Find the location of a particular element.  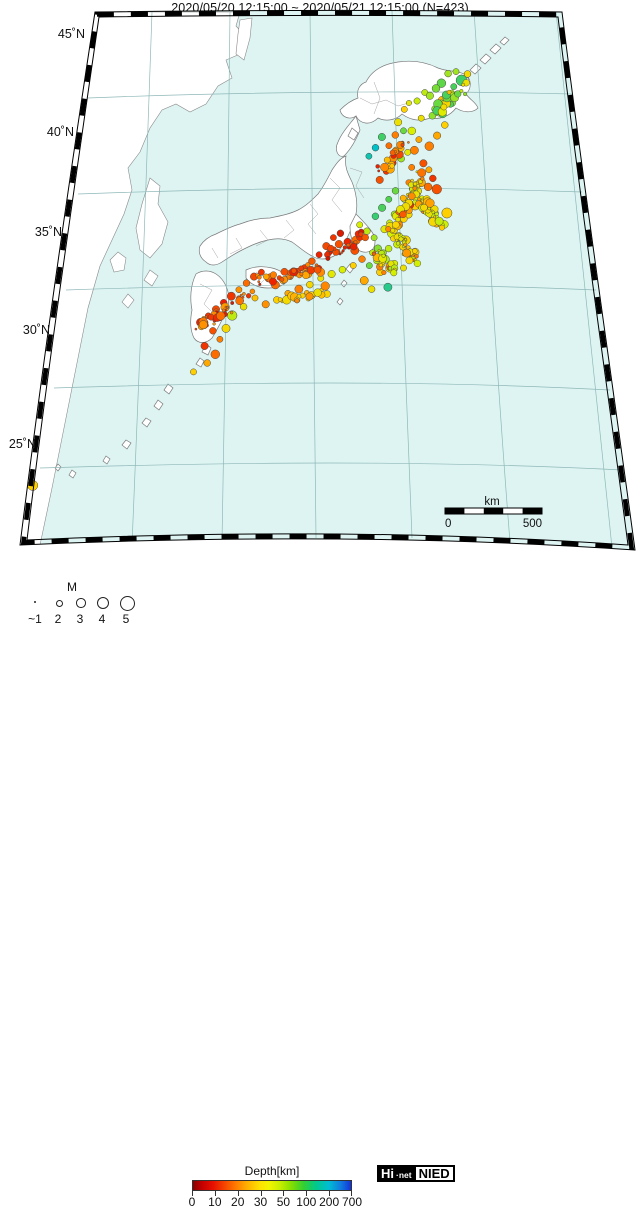

magnitude-legend-title: M is located at coordinates (72, 587).